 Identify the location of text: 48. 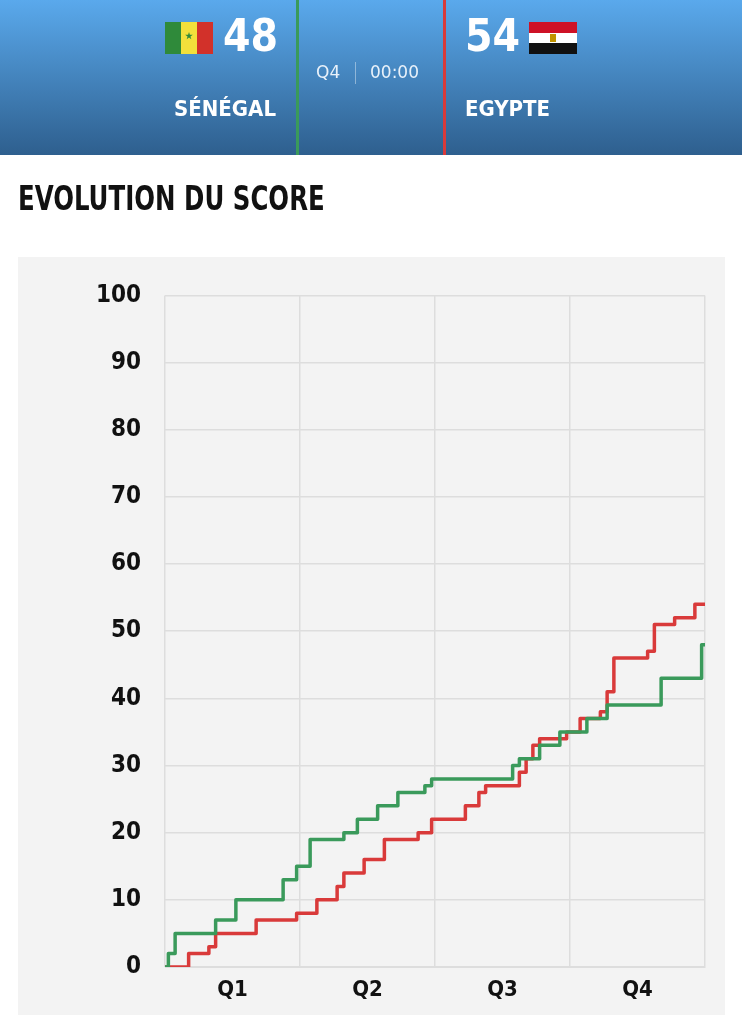
(250, 35).